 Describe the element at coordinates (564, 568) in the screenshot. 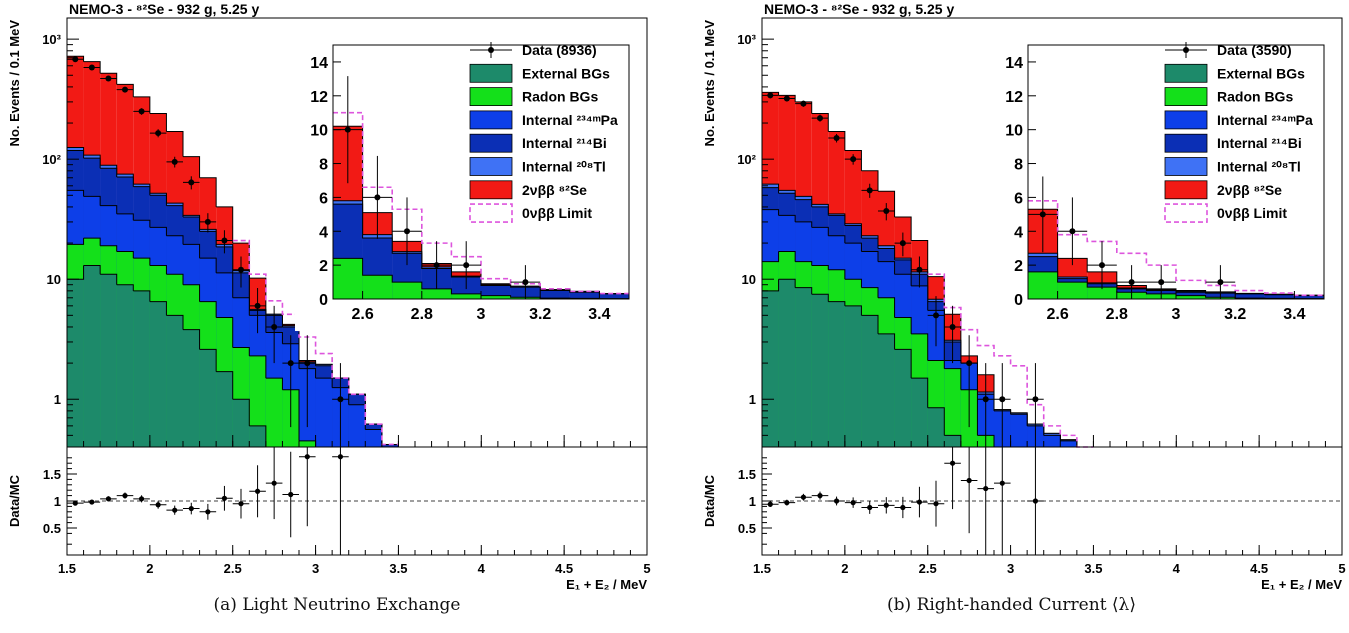

I see `x-tick-label: 4.5` at that location.